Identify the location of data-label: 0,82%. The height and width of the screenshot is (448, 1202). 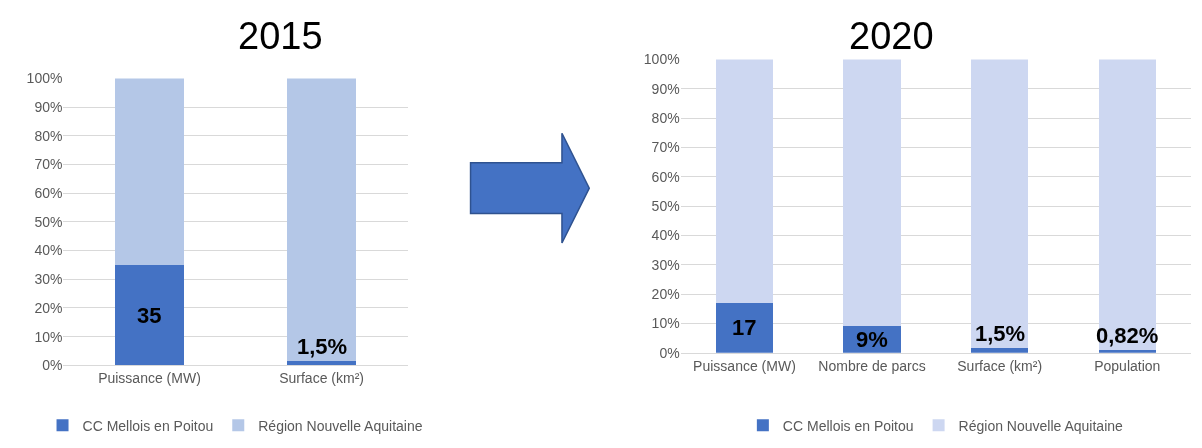
(1127, 335).